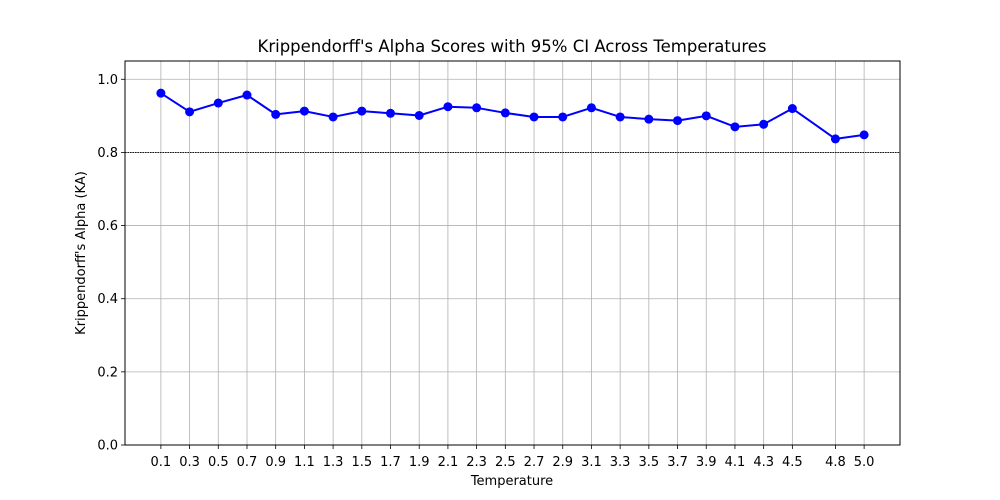 Image resolution: width=1000 pixels, height=500 pixels. I want to click on y-tick-label: 0.4, so click(107, 299).